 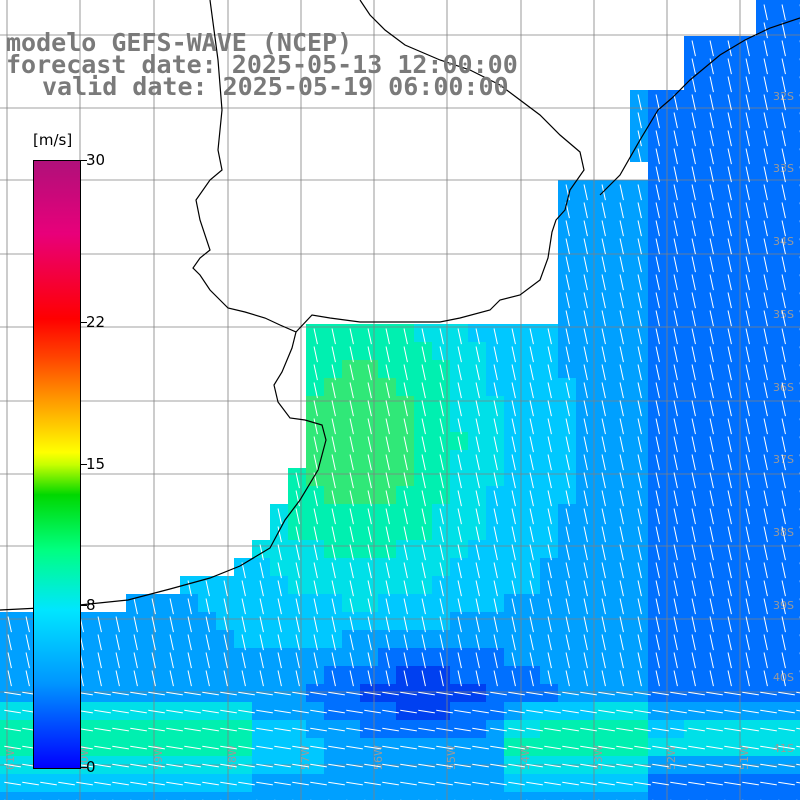 I want to click on model-title: modelo GEFS-WAVE (NCEP), so click(x=179, y=42).